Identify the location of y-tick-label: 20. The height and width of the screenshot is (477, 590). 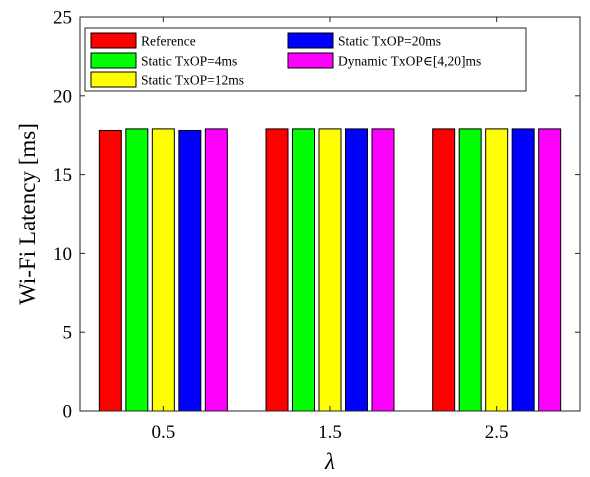
(62, 96).